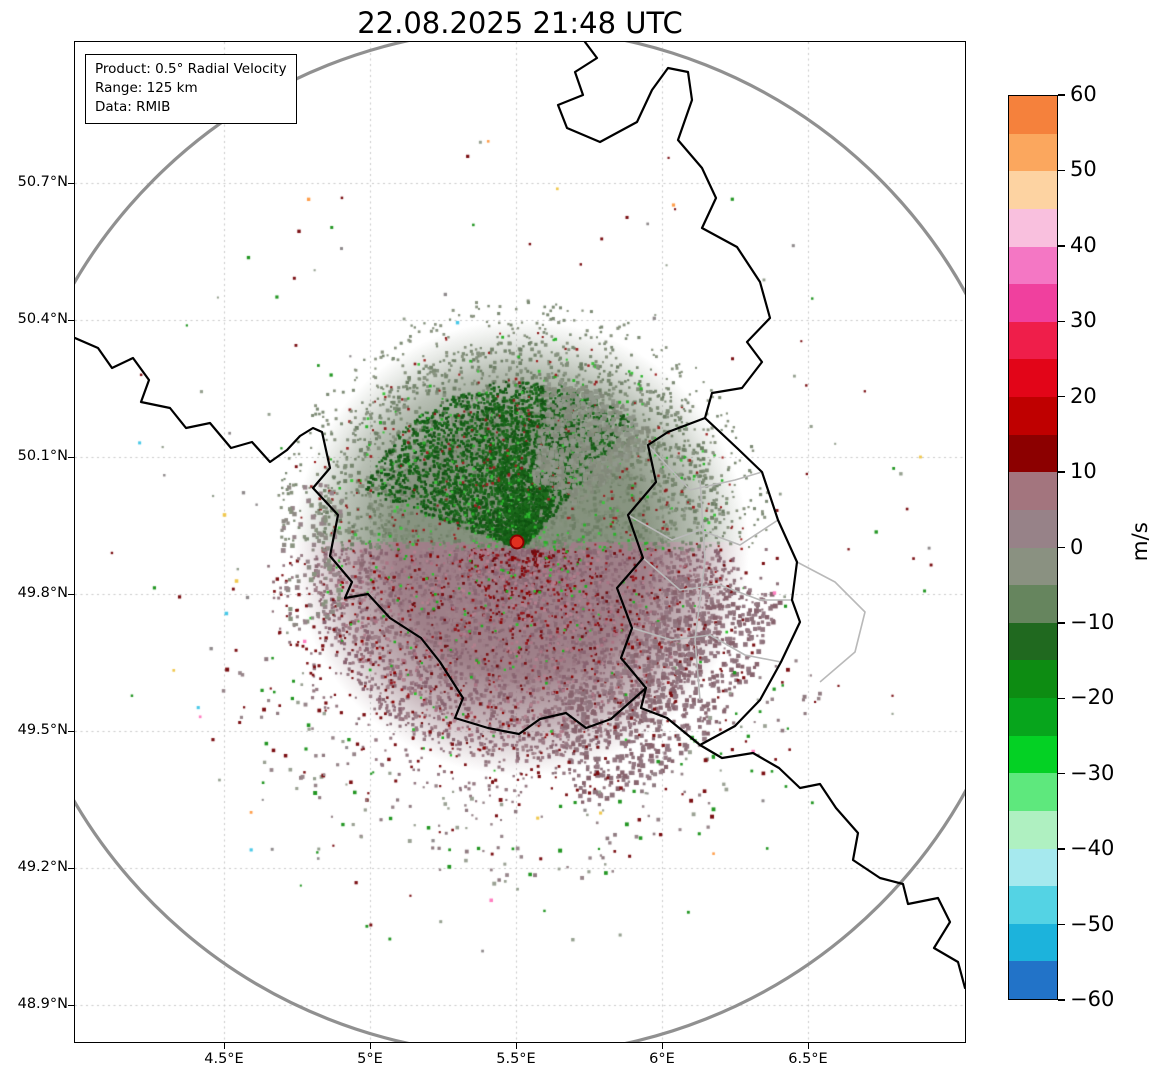 This screenshot has height=1081, width=1171. Describe the element at coordinates (662, 1059) in the screenshot. I see `x-tick-label: 6°E` at that location.